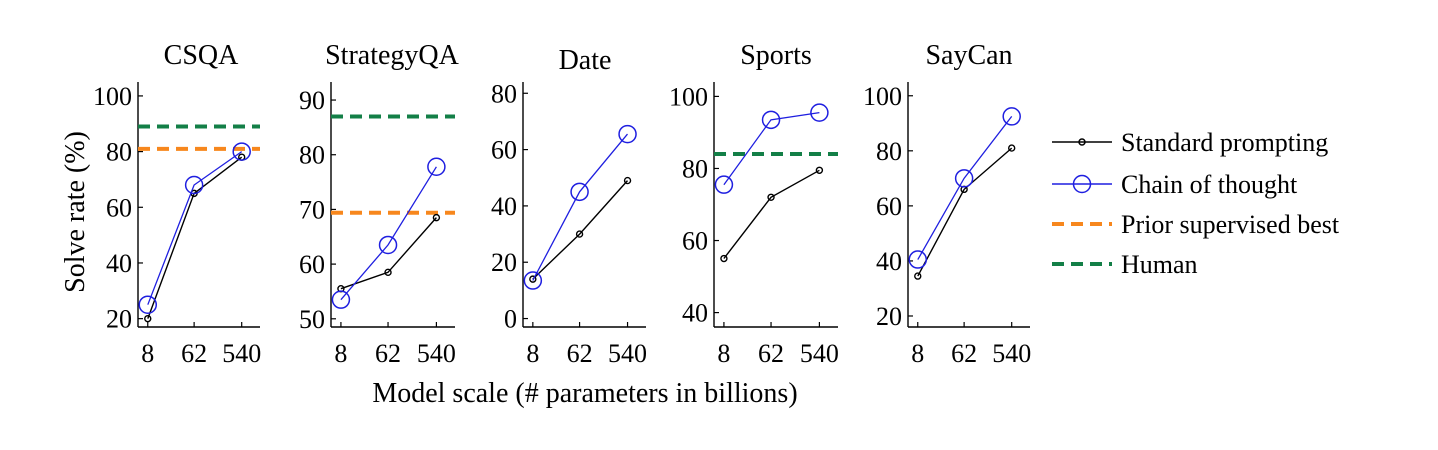  What do you see at coordinates (584, 393) in the screenshot?
I see `x-axis-label: Model scale (# parameters in billions)` at bounding box center [584, 393].